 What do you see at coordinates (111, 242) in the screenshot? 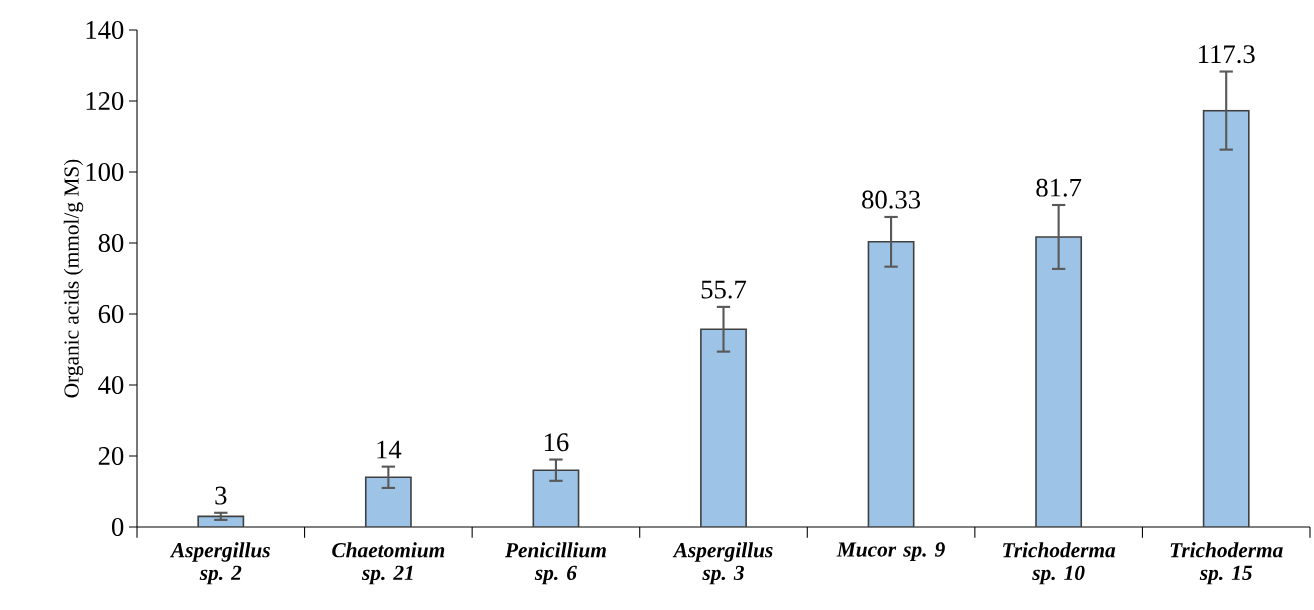
I see `y-tick-label: 80` at bounding box center [111, 242].